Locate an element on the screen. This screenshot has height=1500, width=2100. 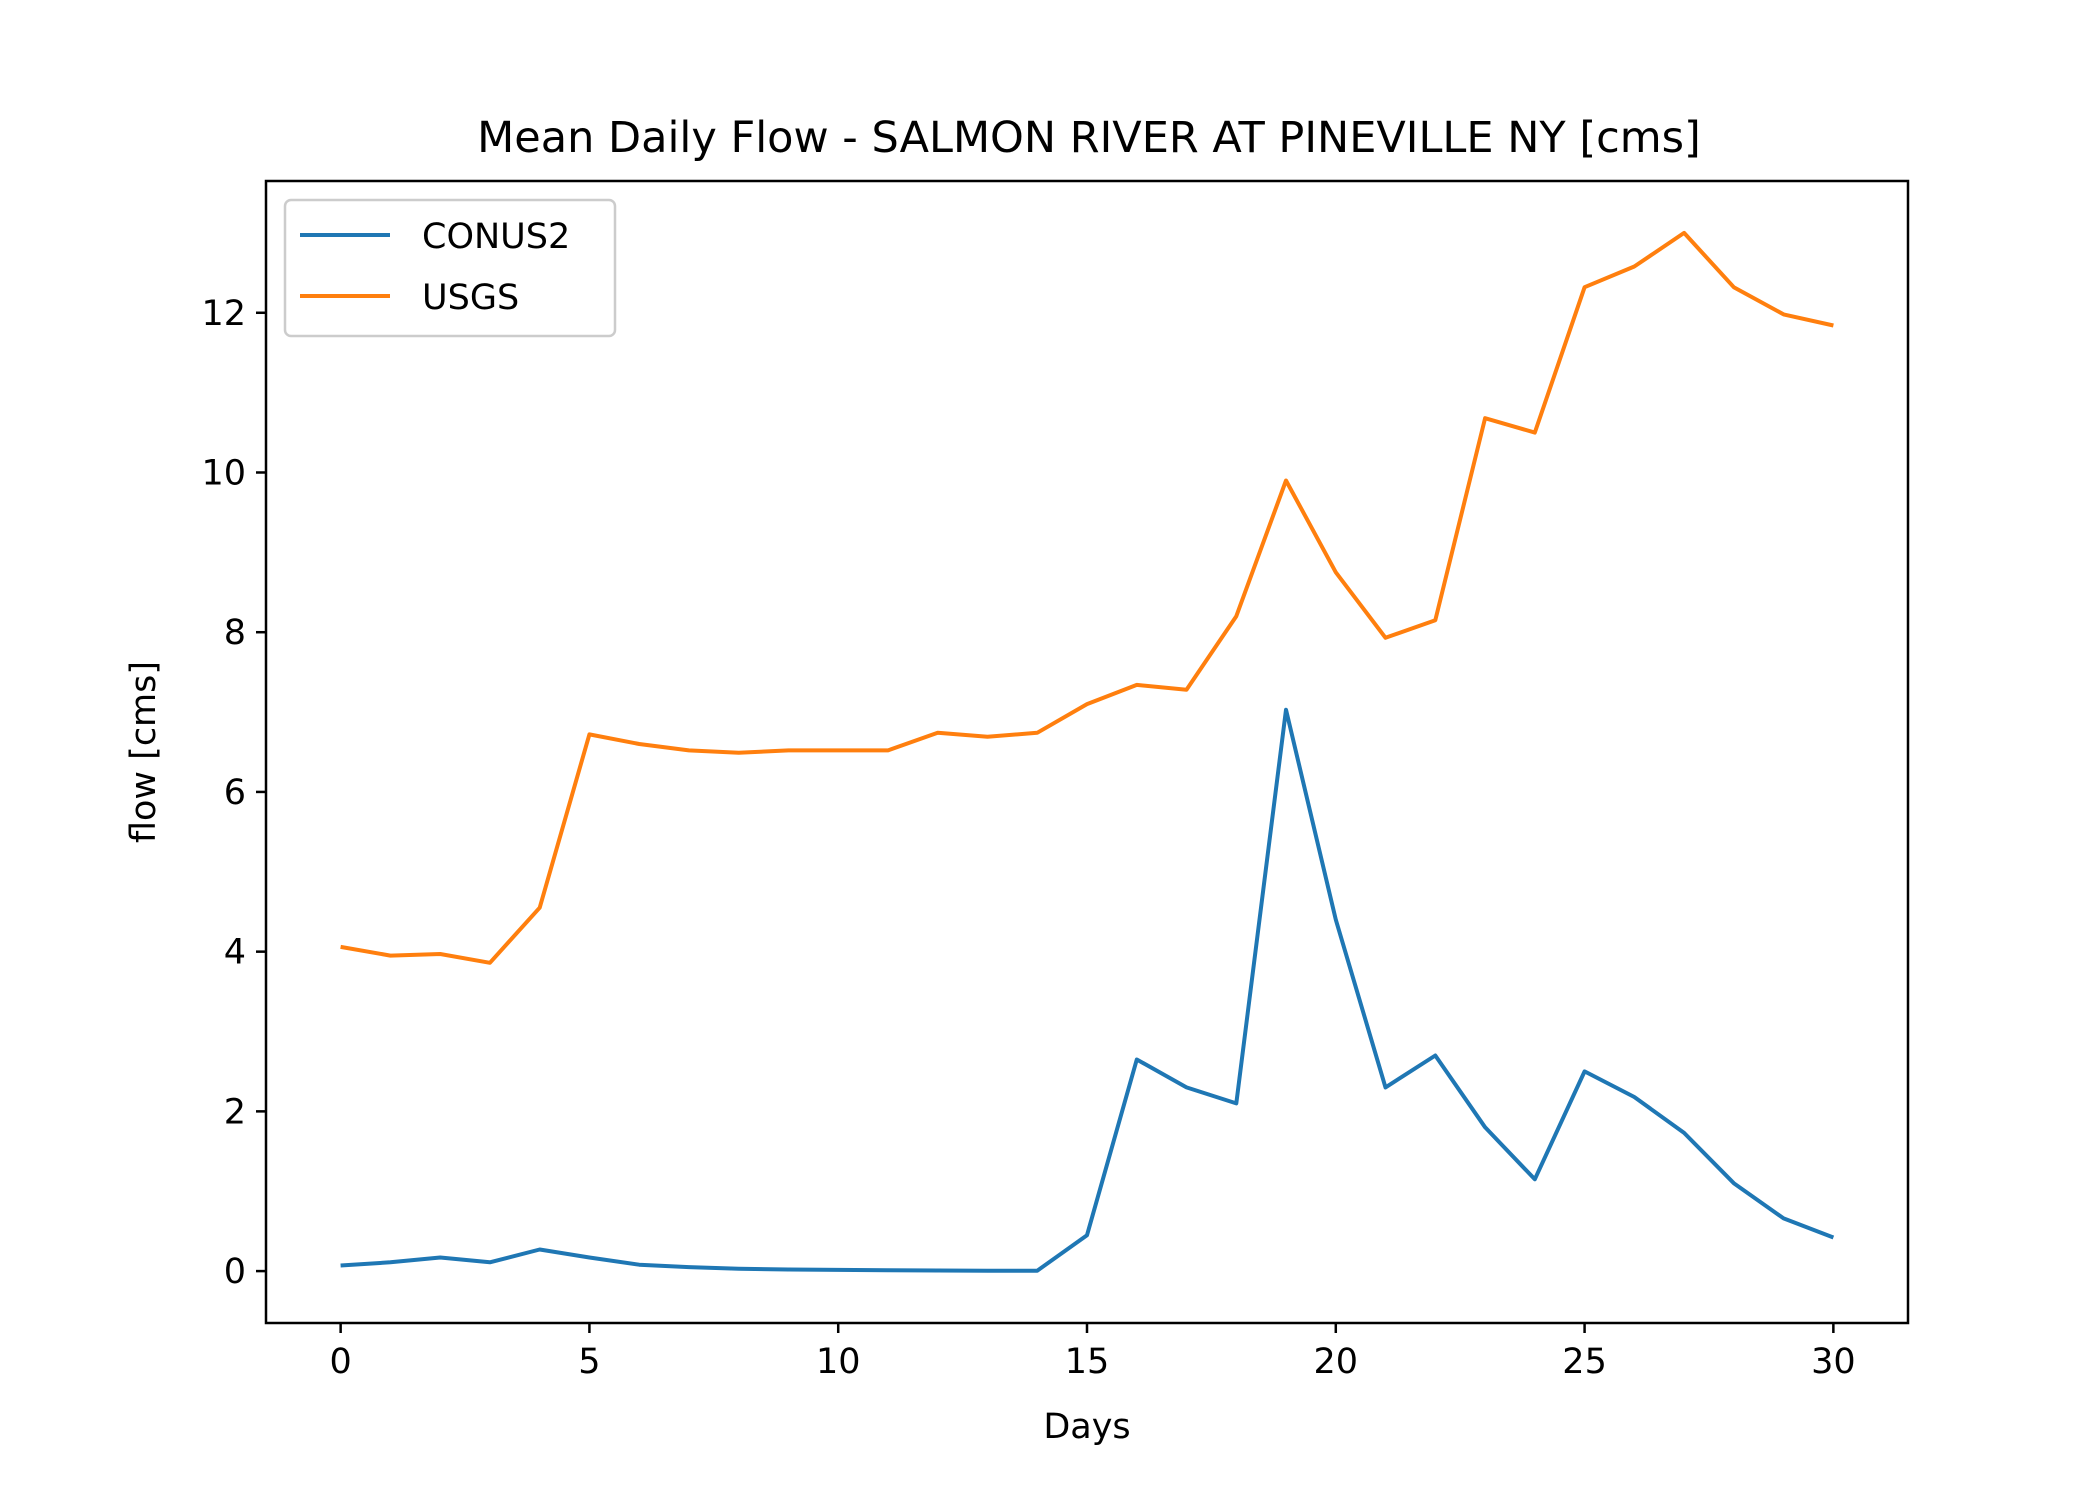
x-tick-label: 15 is located at coordinates (1087, 1362).